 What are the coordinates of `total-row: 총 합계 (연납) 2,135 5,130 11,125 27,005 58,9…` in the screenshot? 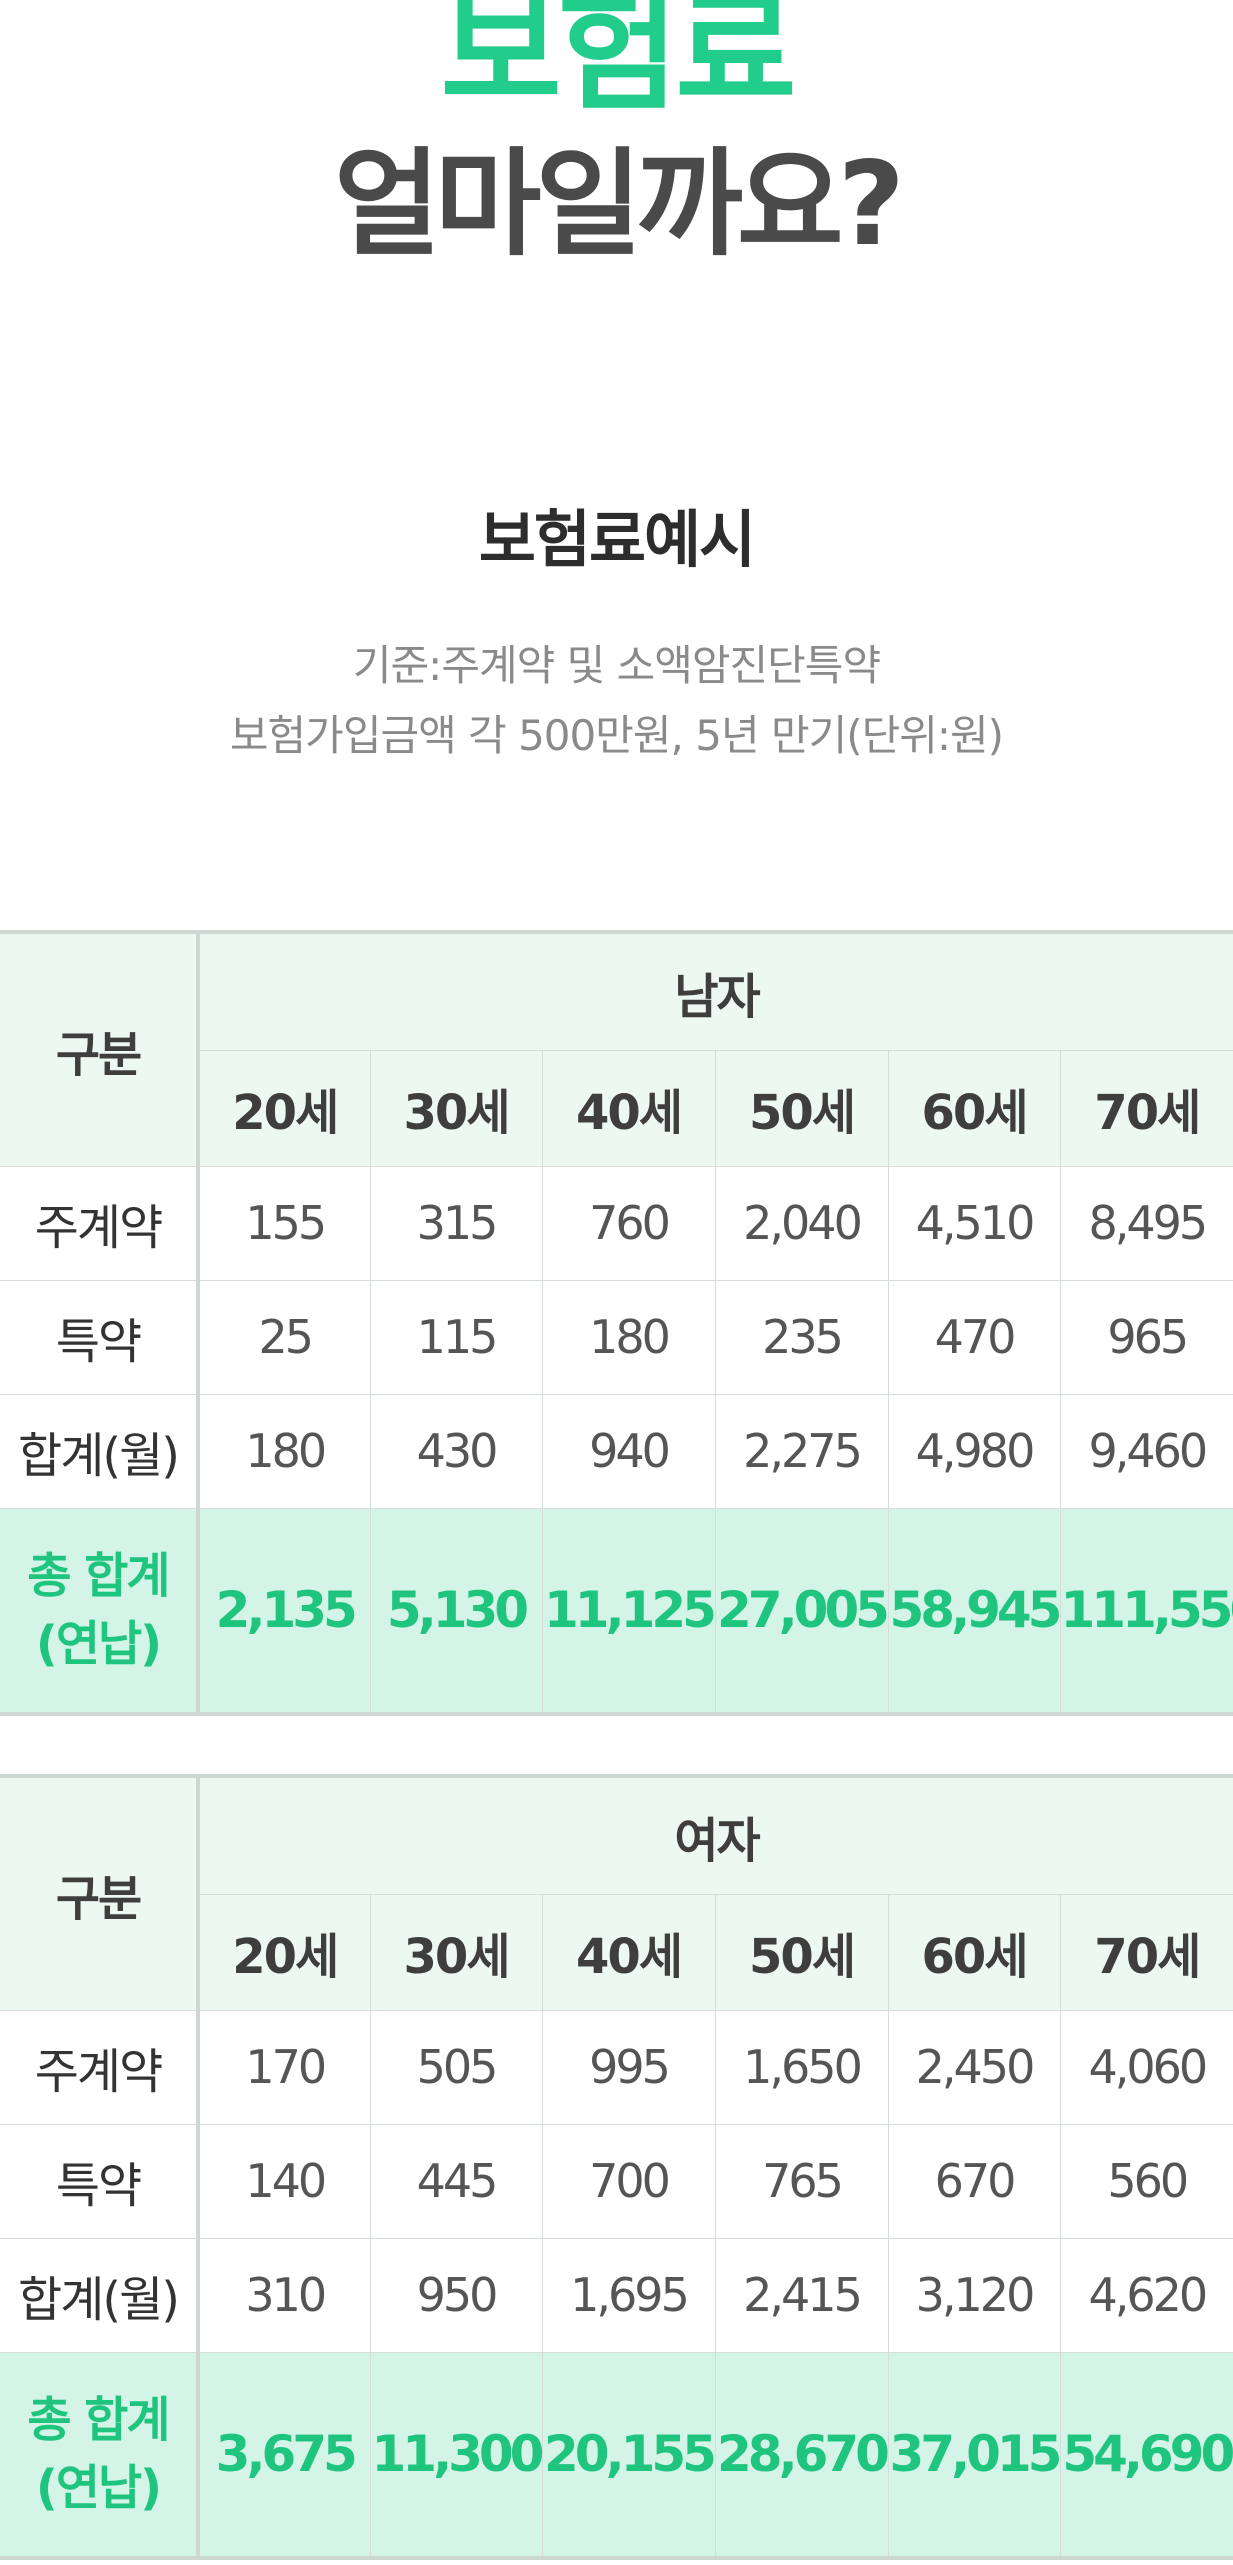 It's located at (616, 1611).